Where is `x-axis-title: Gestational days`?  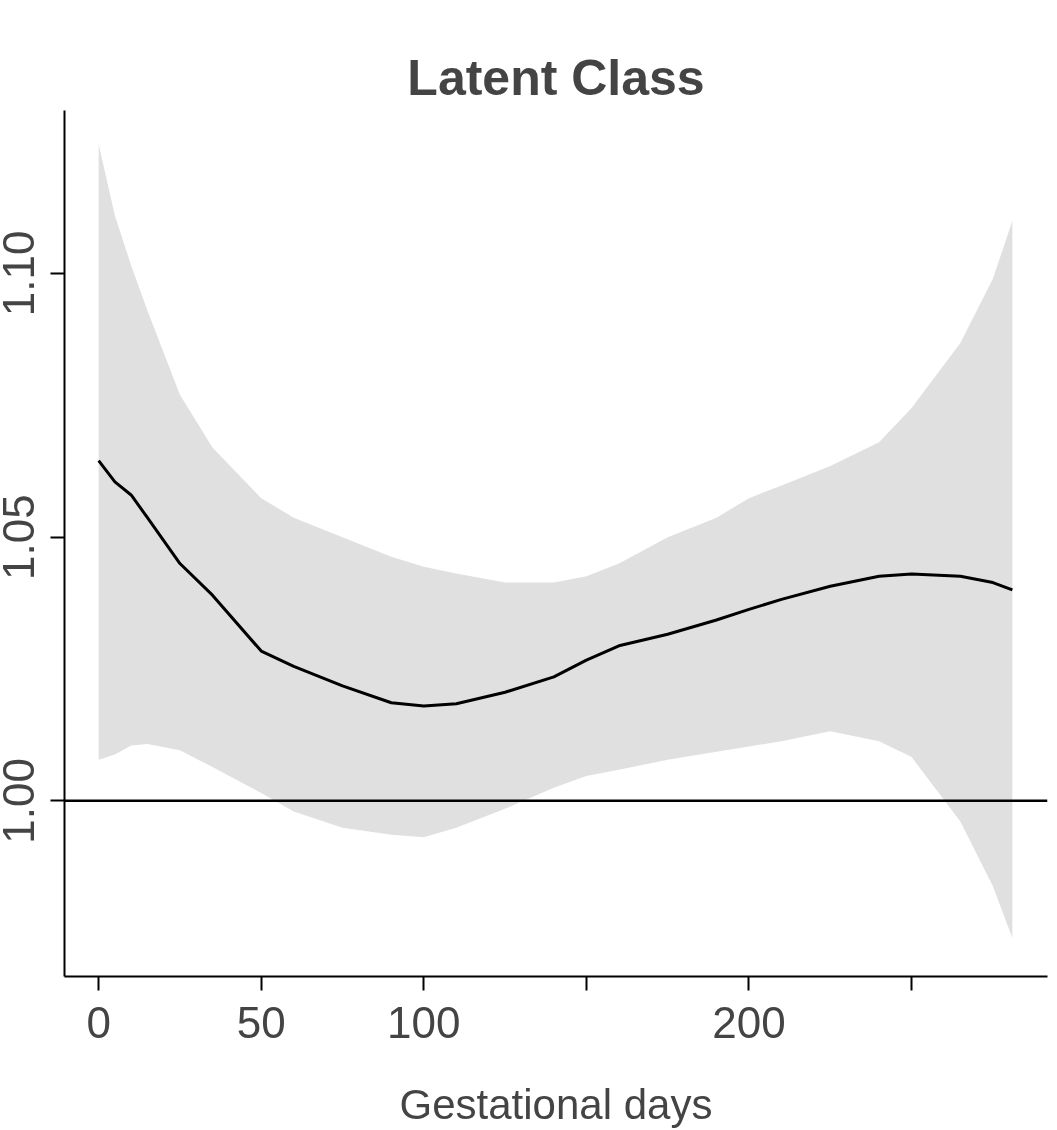 x-axis-title: Gestational days is located at coordinates (556, 1104).